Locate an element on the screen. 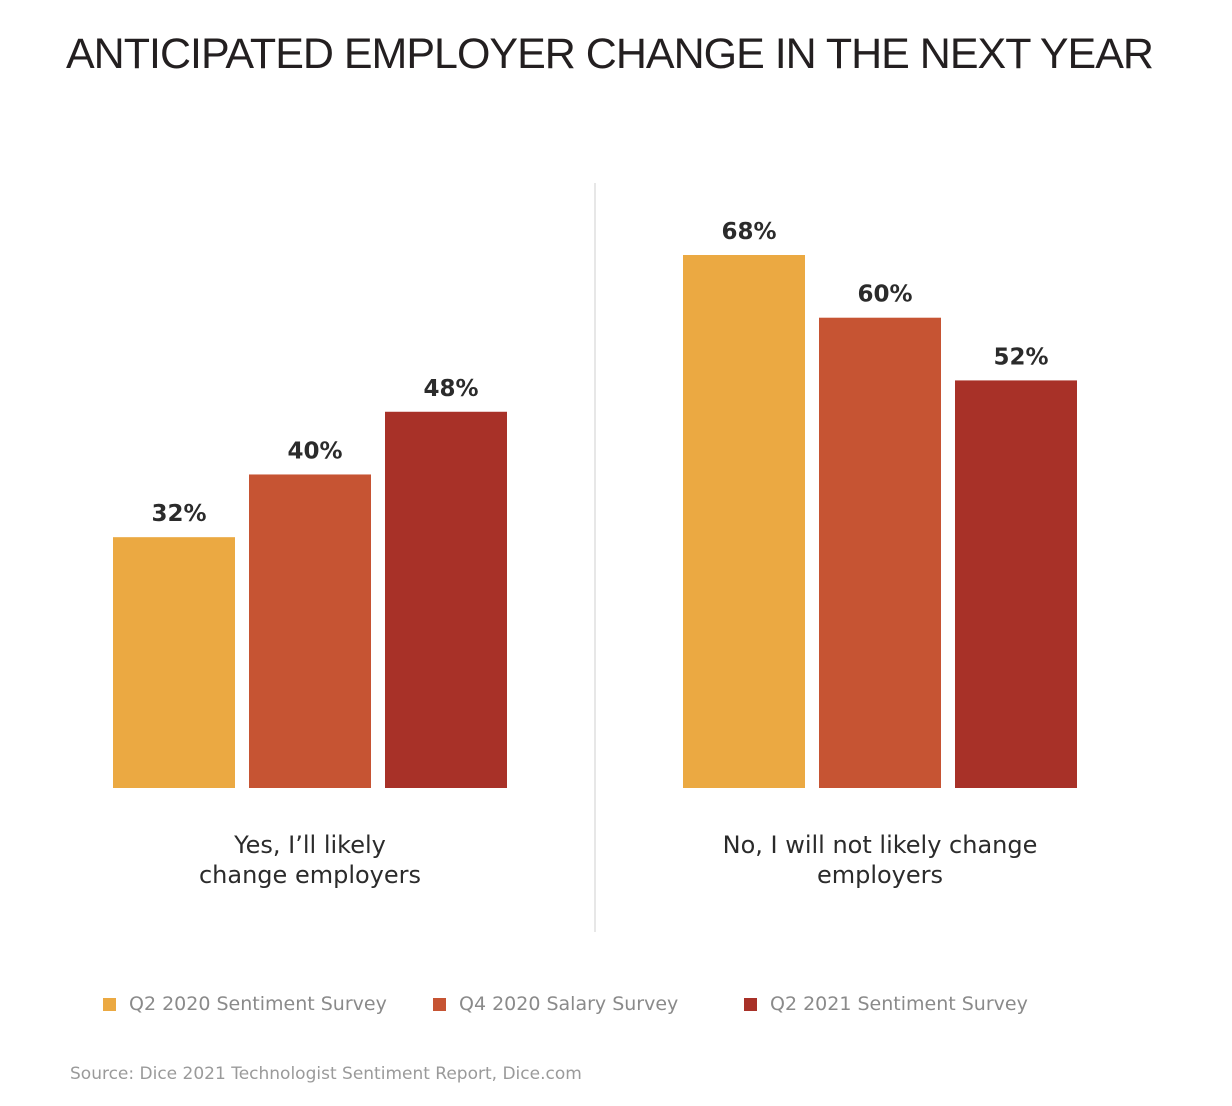 The width and height of the screenshot is (1232, 1106). category-label-line-1: No, I will not likely change is located at coordinates (880, 845).